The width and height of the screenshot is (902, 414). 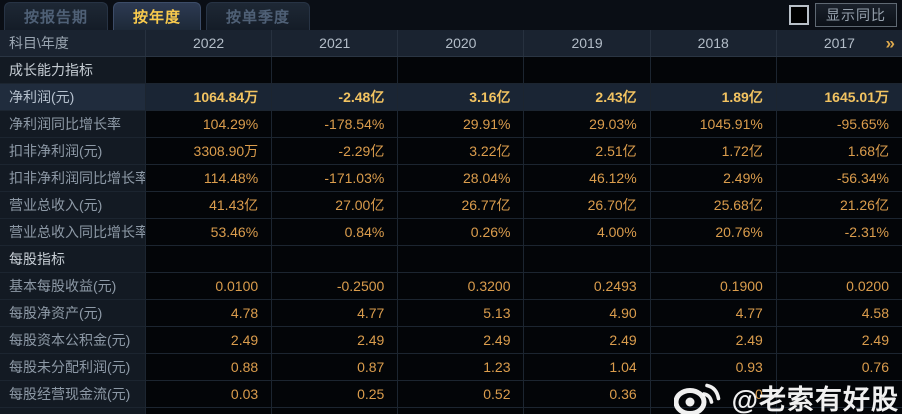 I want to click on cell: -2.31%, so click(x=838, y=232).